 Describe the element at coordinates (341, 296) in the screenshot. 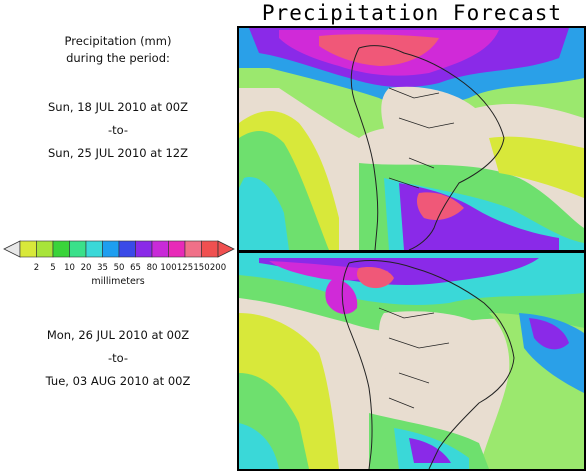

I see `map-2-precip-nw-cluster` at that location.